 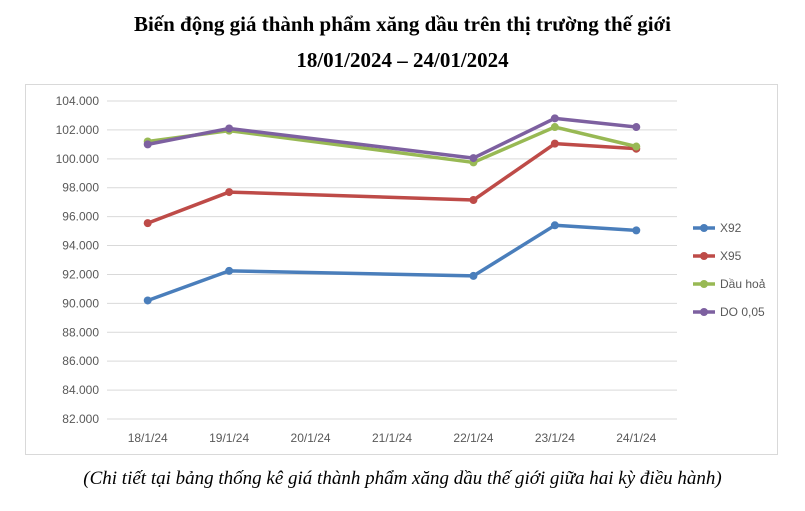 What do you see at coordinates (743, 284) in the screenshot?
I see `legend-label: Dầu hoả` at bounding box center [743, 284].